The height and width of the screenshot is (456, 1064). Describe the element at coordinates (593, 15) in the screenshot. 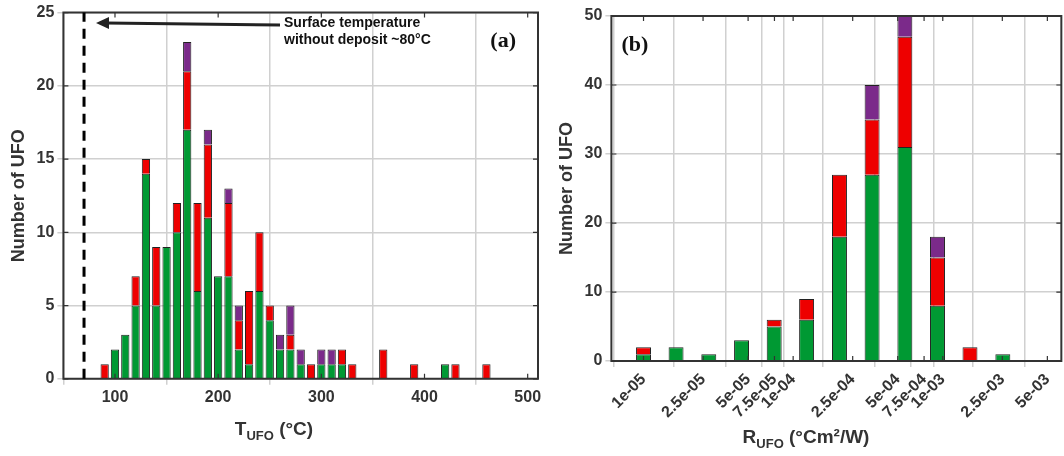

I see `y-tick-label: 50` at that location.